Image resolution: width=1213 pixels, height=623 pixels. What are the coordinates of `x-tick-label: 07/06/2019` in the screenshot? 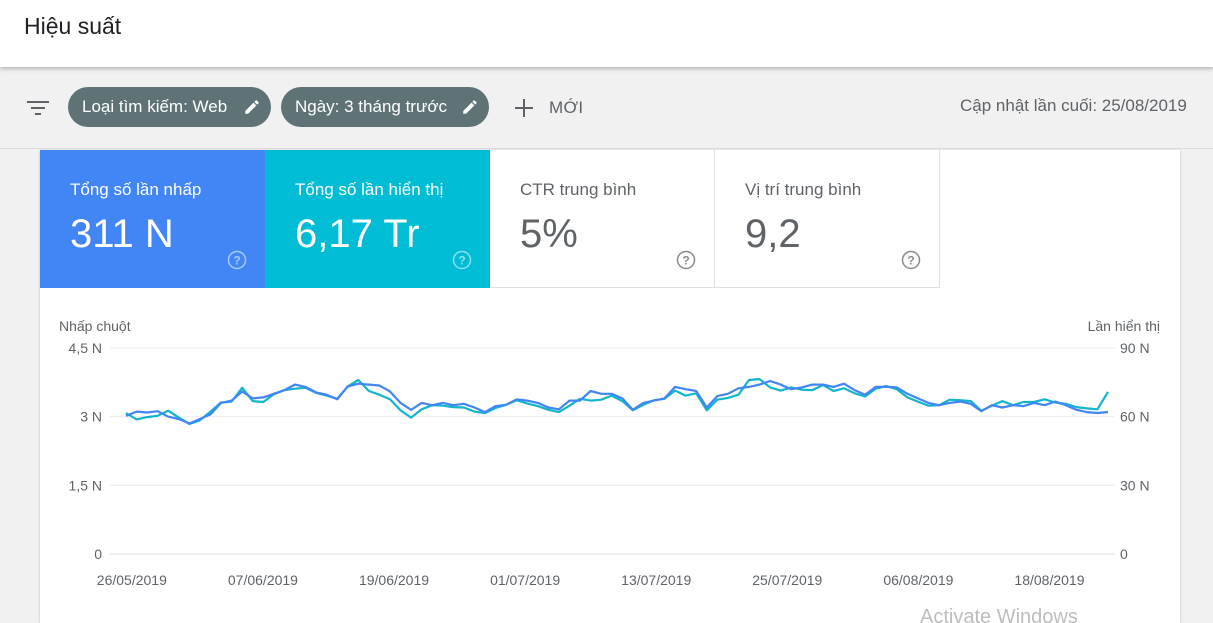 It's located at (263, 580).